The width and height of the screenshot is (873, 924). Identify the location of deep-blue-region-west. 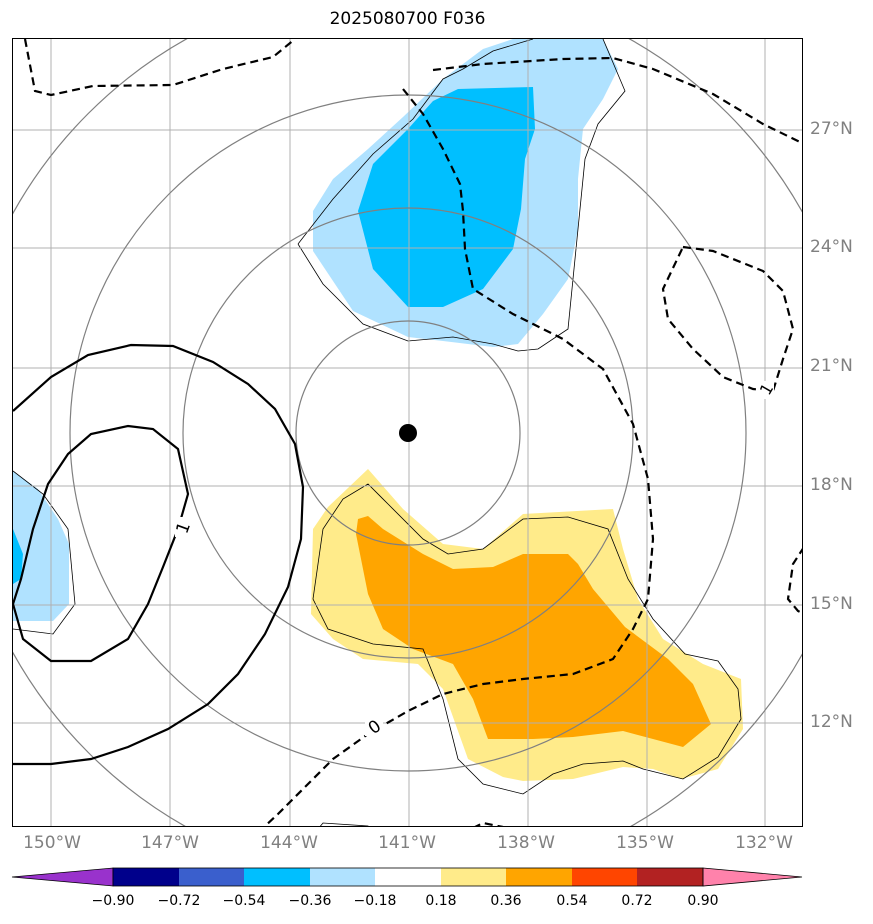
(18, 556).